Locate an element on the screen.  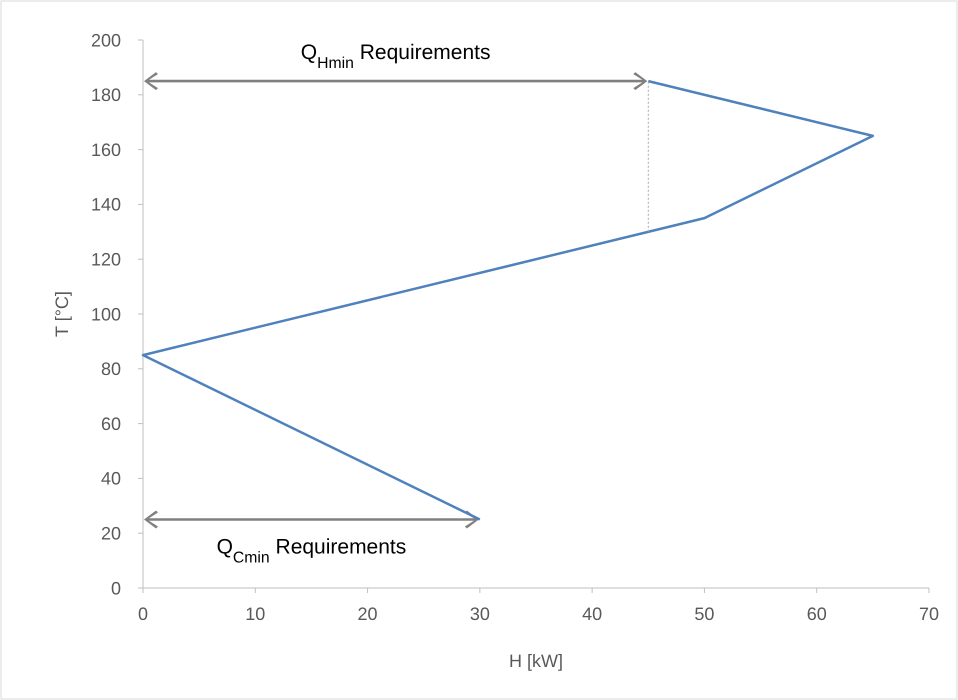
x-tick-label: 70 is located at coordinates (929, 614).